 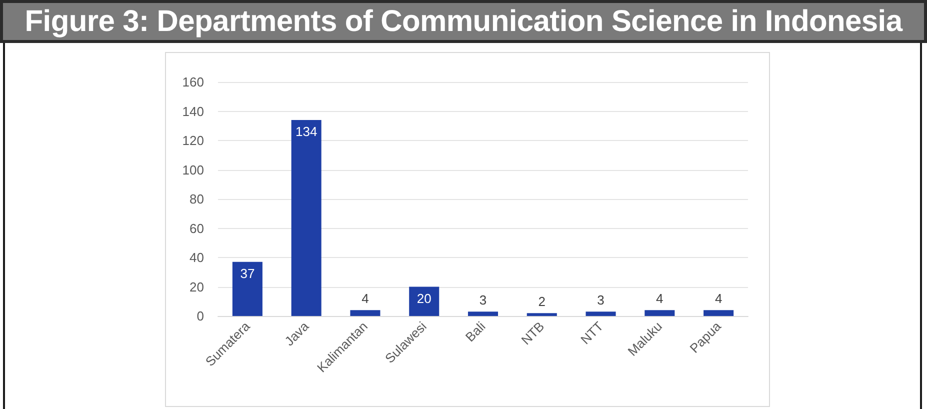 I want to click on x-tick-label: NTB, so click(x=533, y=333).